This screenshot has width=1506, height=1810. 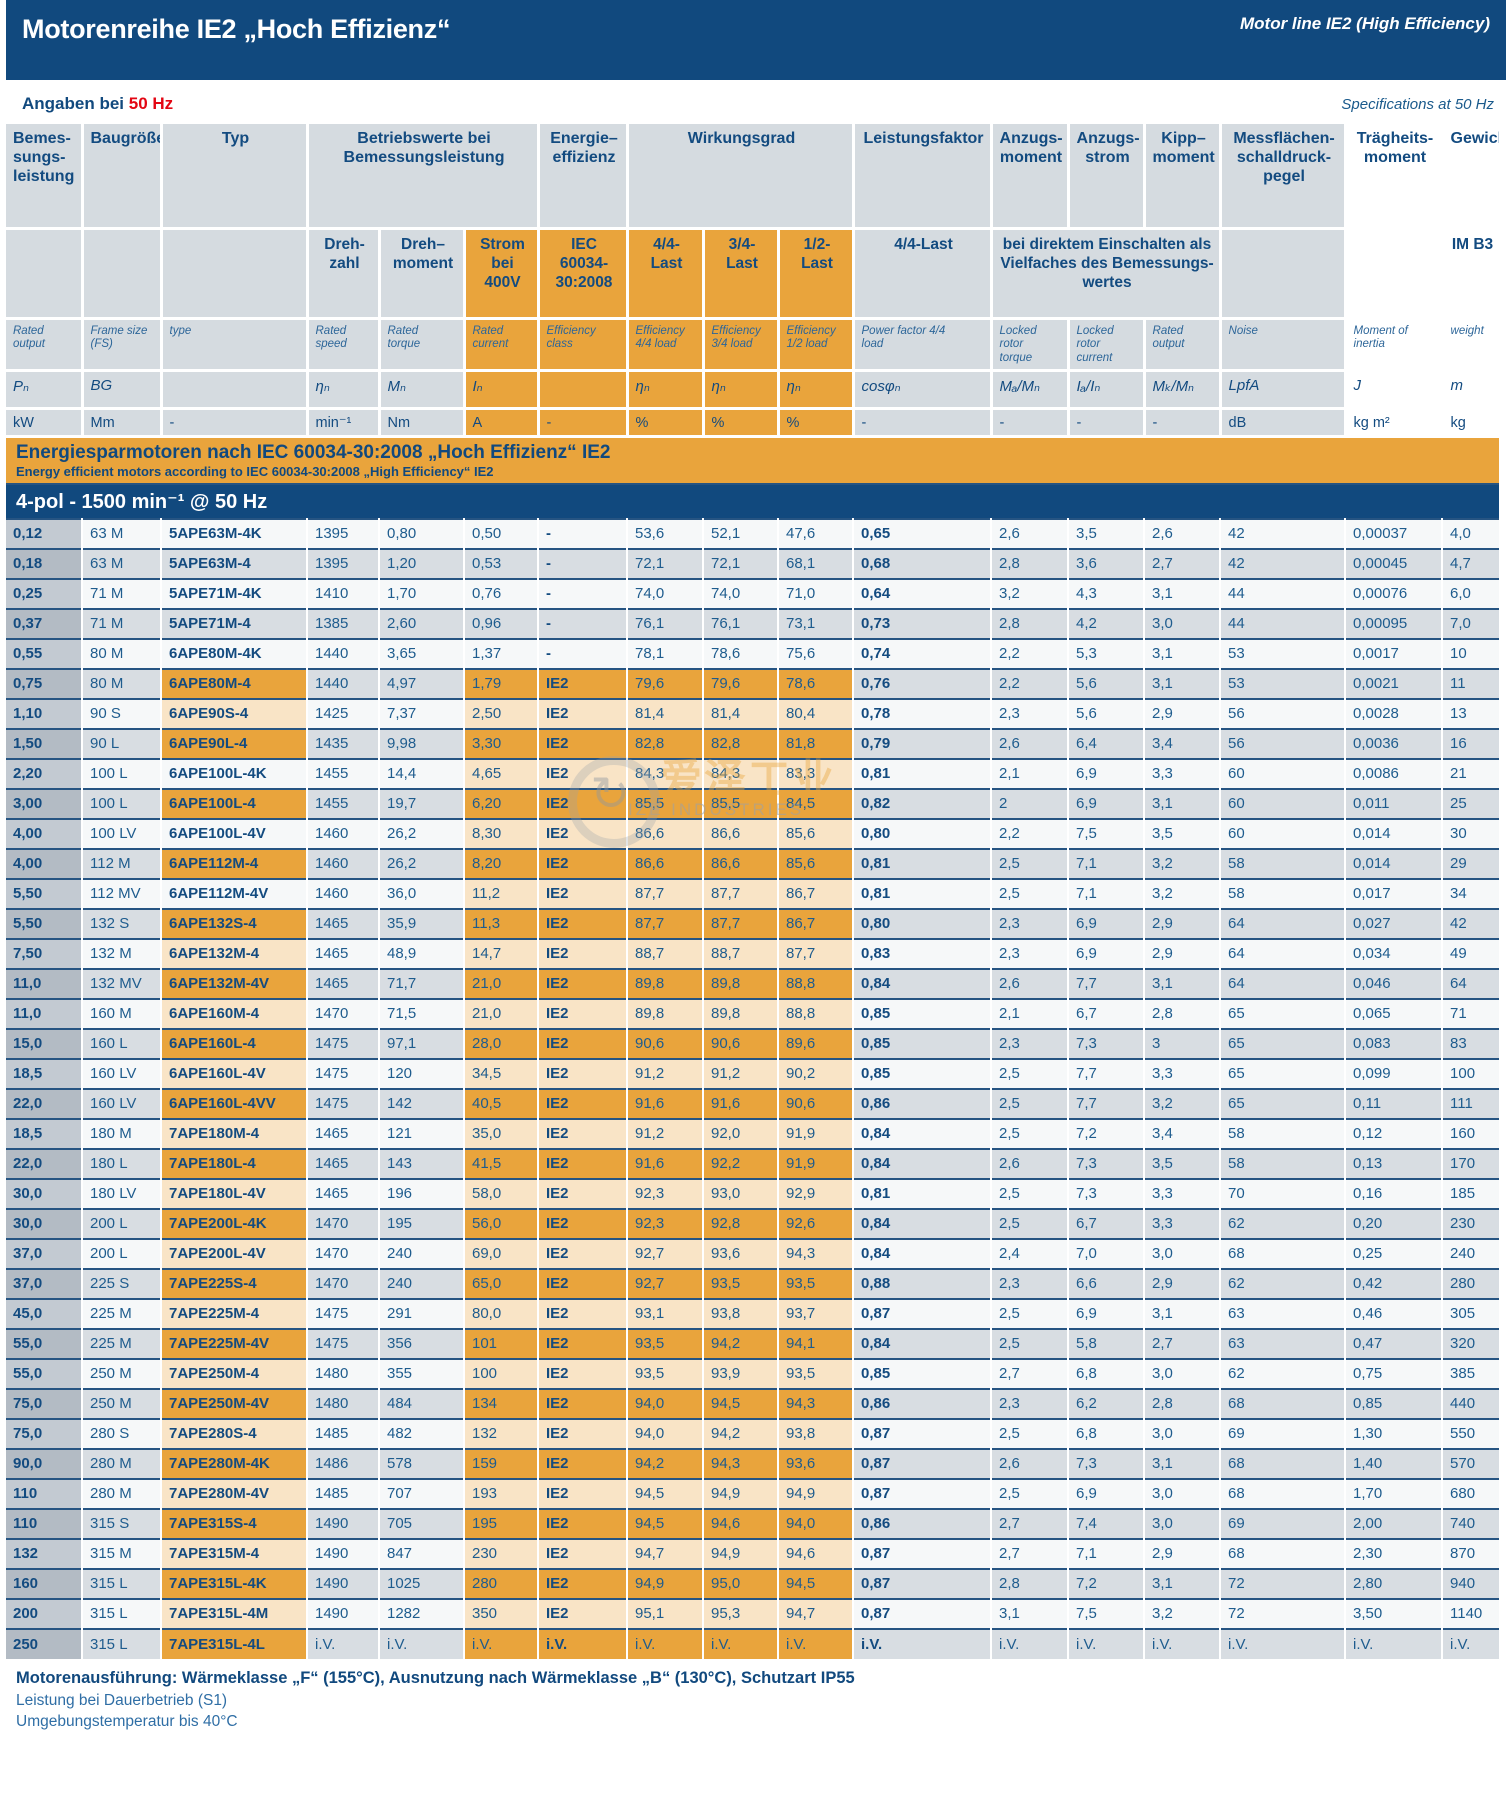 I want to click on pole-section-title: 4-pol - 1500 min⁻¹ @ 50 Hz, so click(x=754, y=500).